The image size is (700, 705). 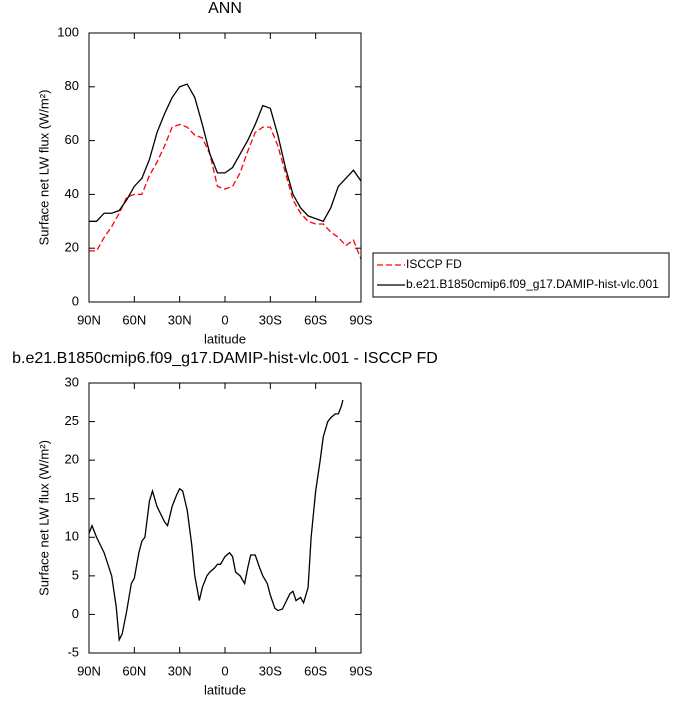 What do you see at coordinates (72, 420) in the screenshot?
I see `y-tick-label: 25` at bounding box center [72, 420].